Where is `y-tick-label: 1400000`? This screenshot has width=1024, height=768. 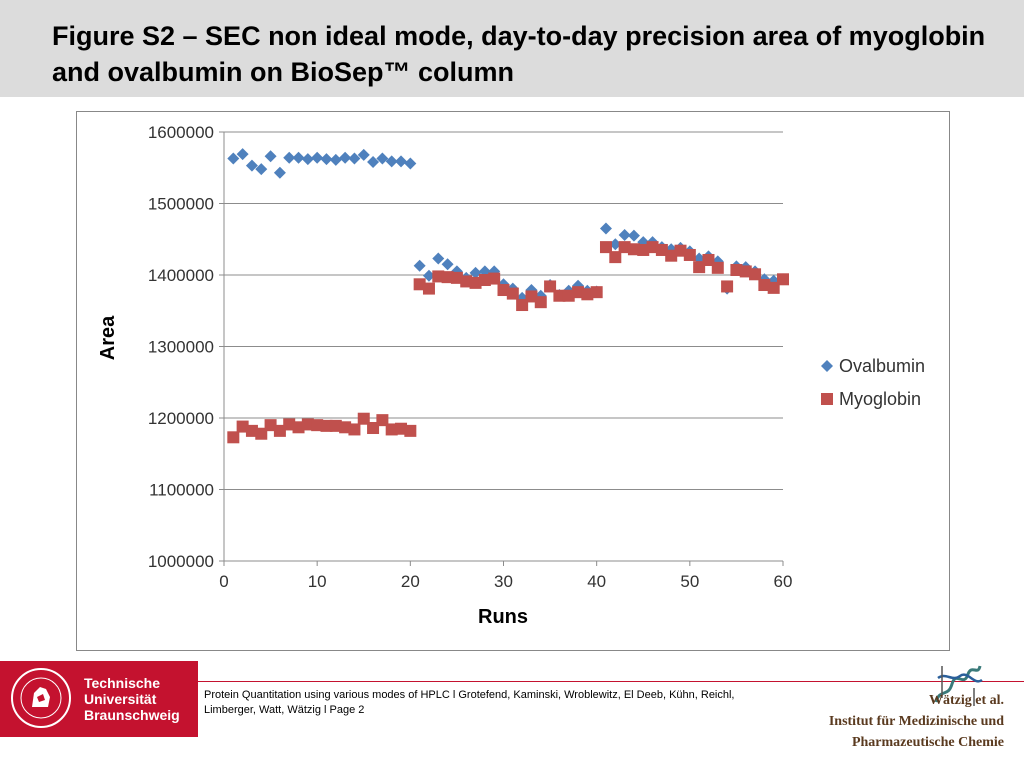
y-tick-label: 1400000 is located at coordinates (181, 275).